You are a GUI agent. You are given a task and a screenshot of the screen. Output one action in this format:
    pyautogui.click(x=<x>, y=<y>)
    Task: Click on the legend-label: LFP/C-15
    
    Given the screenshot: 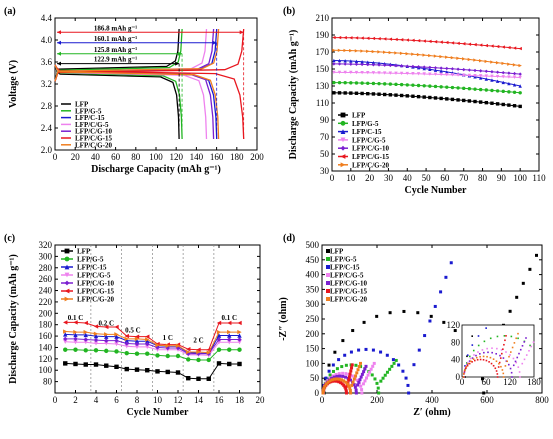 What is the action you would take?
    pyautogui.click(x=367, y=132)
    